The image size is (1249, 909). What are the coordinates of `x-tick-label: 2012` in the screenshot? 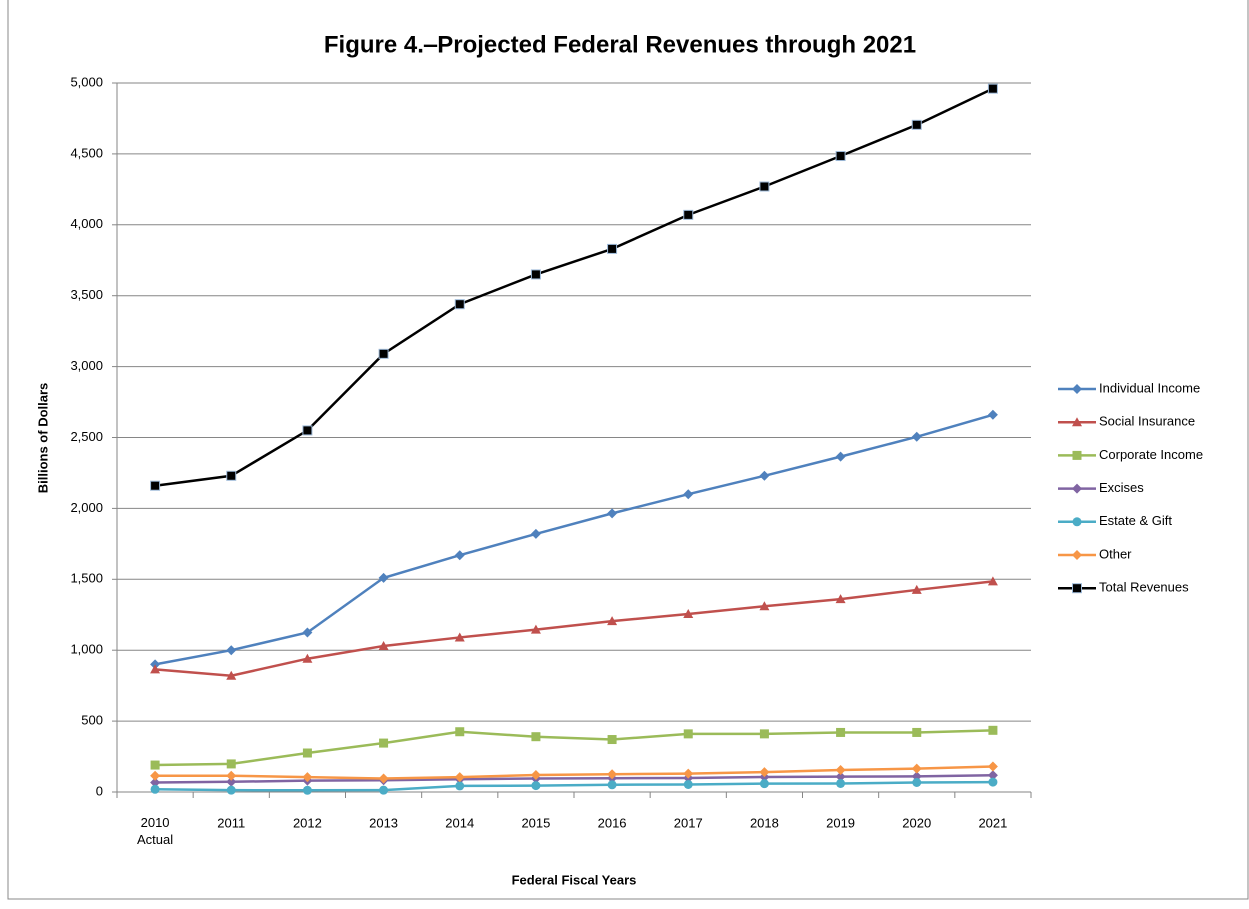 It's located at (307, 822).